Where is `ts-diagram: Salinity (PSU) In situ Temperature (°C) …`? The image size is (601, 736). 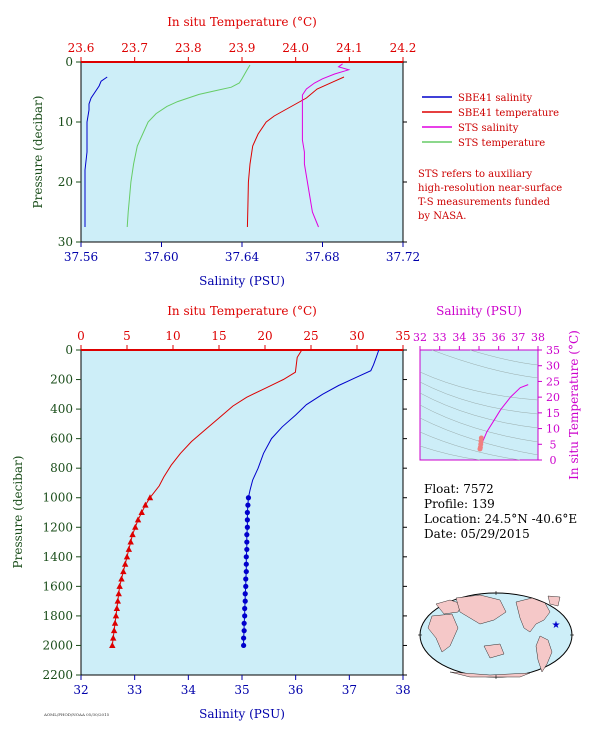
ts-diagram: Salinity (PSU) In situ Temperature (°C) … is located at coordinates (497, 392).